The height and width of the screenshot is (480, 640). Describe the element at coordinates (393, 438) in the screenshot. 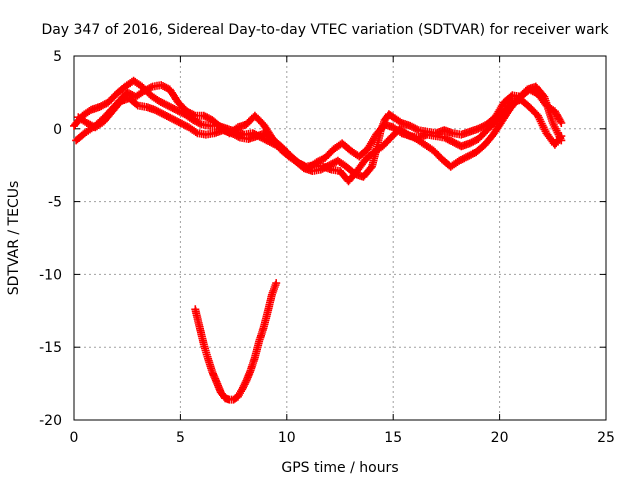

I see `x-tick-label: 15` at that location.